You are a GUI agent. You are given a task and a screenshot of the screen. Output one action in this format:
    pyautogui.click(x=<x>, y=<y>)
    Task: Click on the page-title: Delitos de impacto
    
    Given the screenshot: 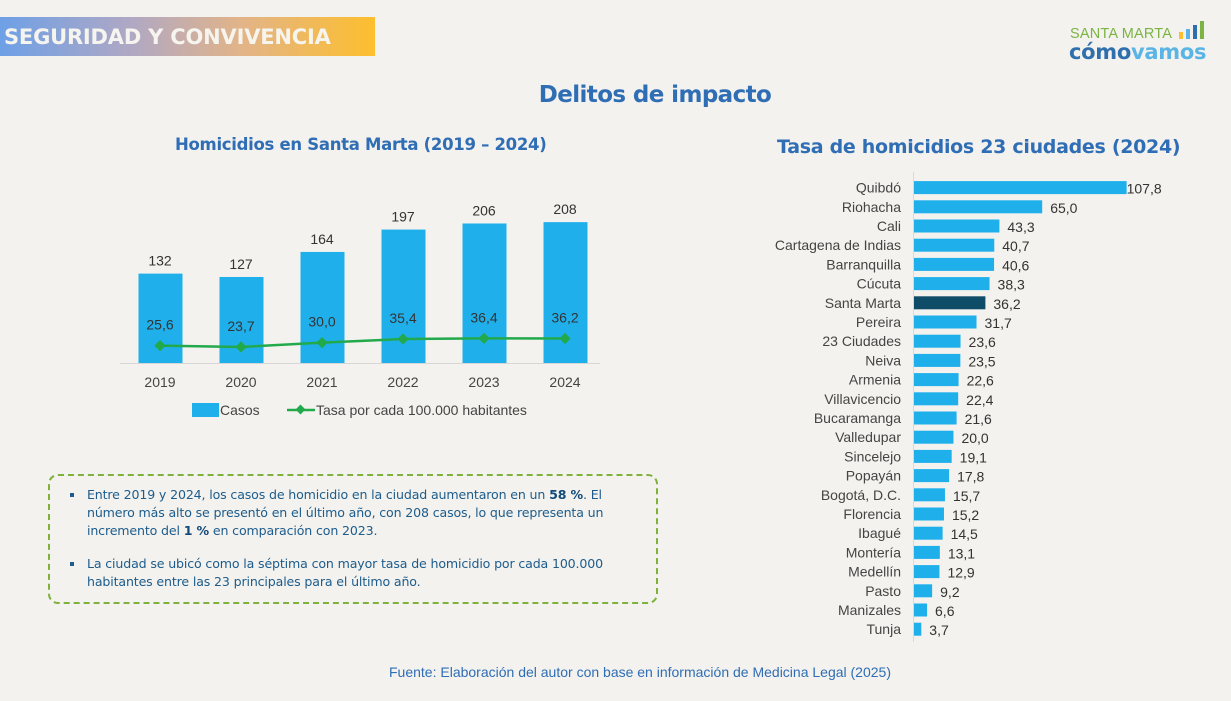 What is the action you would take?
    pyautogui.click(x=655, y=95)
    